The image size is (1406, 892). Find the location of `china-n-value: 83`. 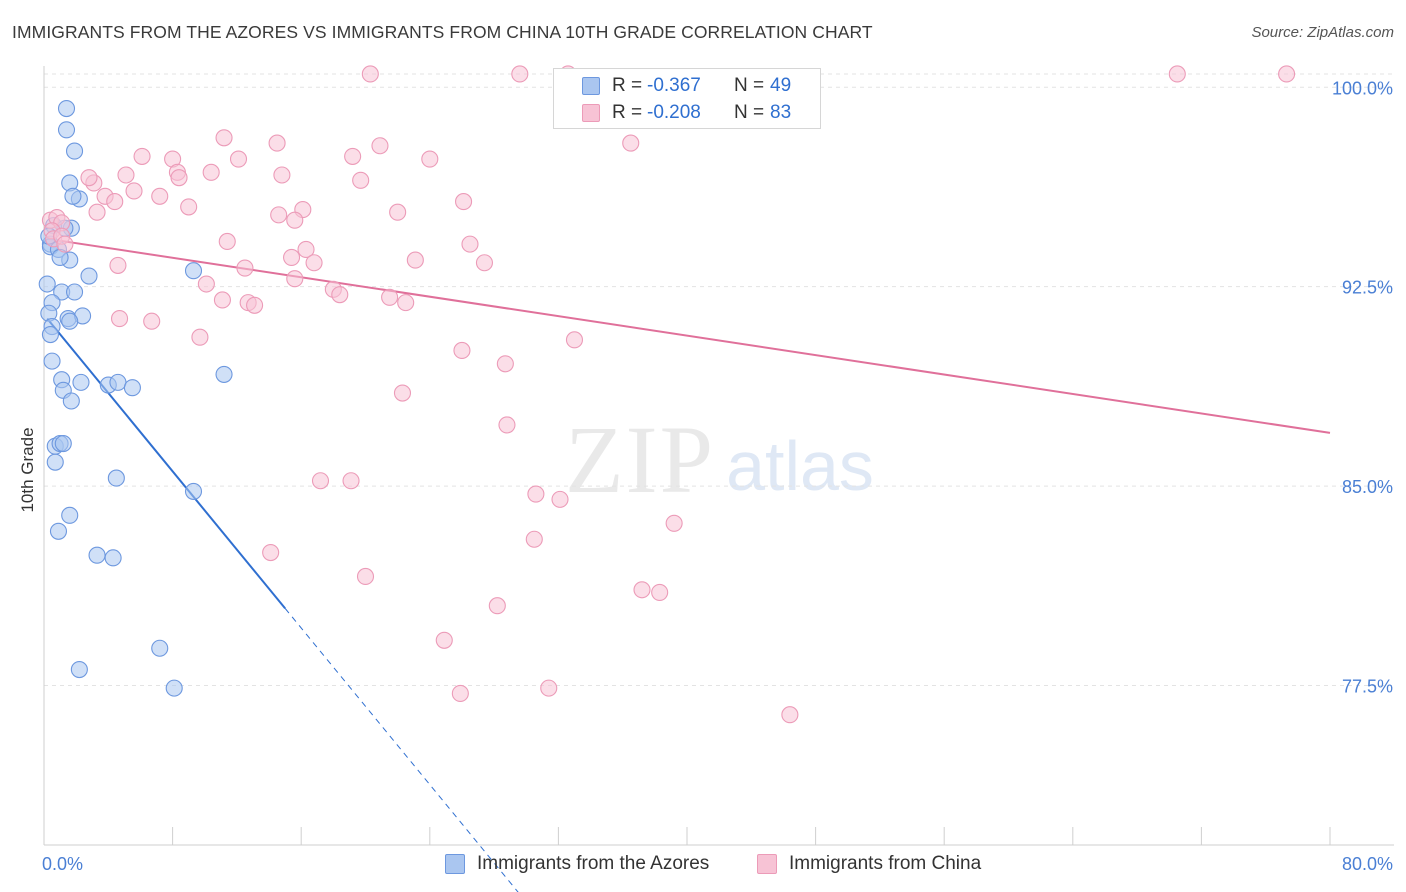

china-n-value: 83 is located at coordinates (781, 112).